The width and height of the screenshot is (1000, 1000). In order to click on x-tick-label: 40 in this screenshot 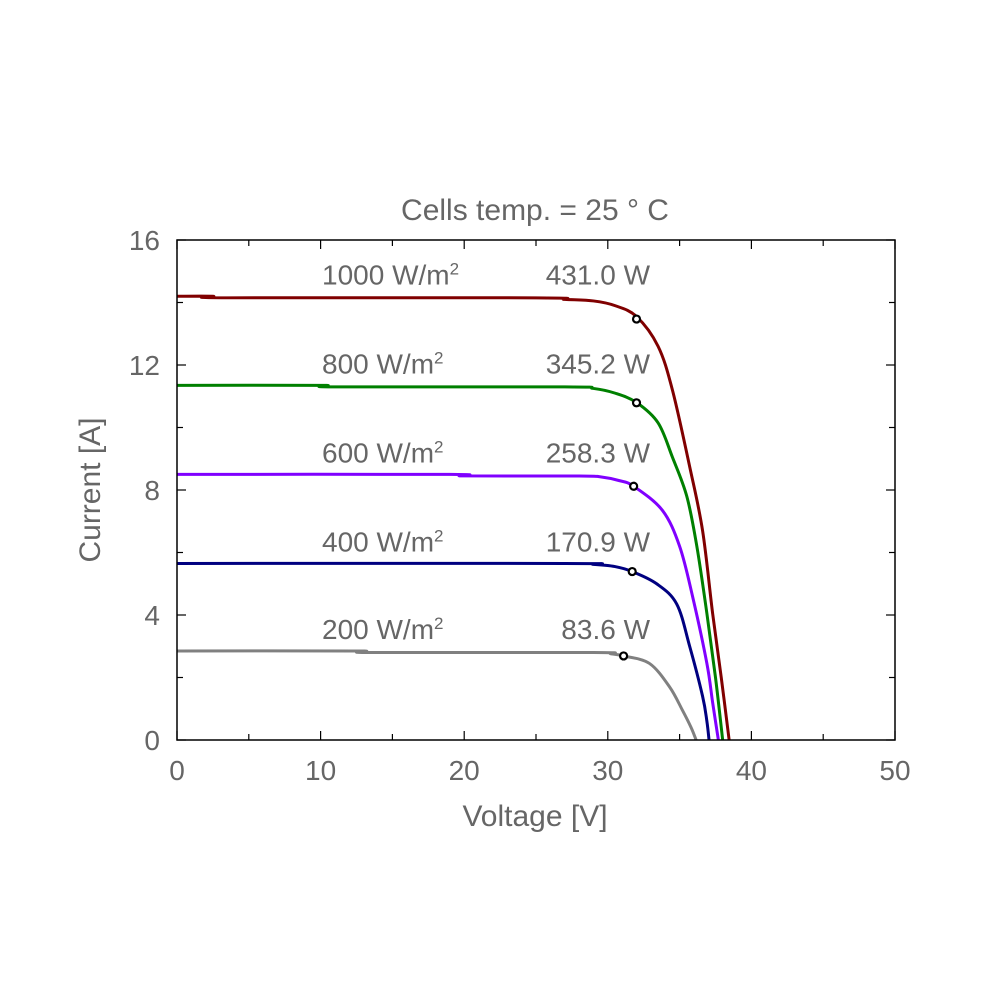, I will do `click(751, 770)`.